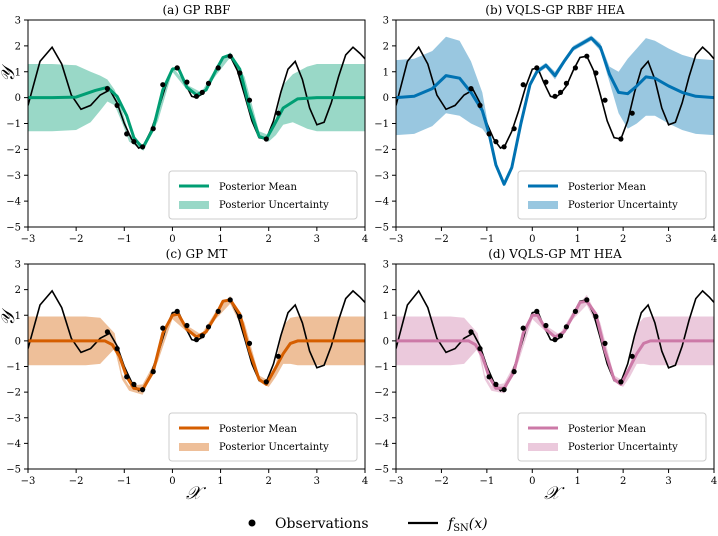 The image size is (718, 536). What do you see at coordinates (461, 528) in the screenshot?
I see `truth-legend-sub: SN` at bounding box center [461, 528].